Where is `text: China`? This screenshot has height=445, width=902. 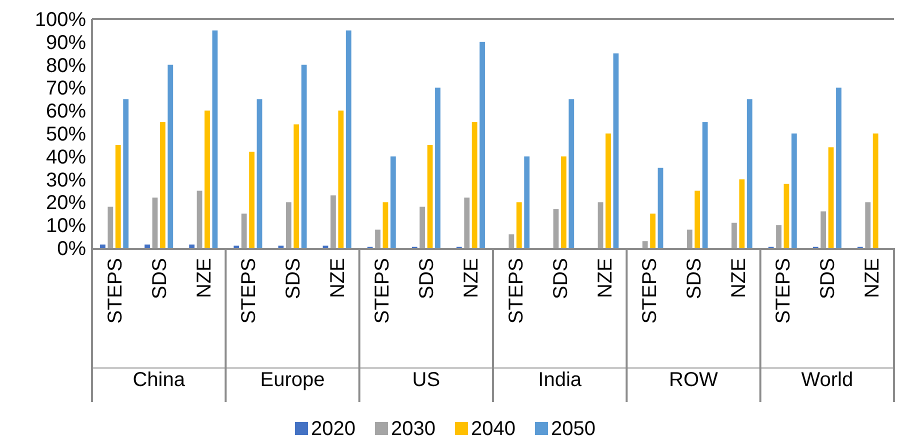
text: China is located at coordinates (159, 380).